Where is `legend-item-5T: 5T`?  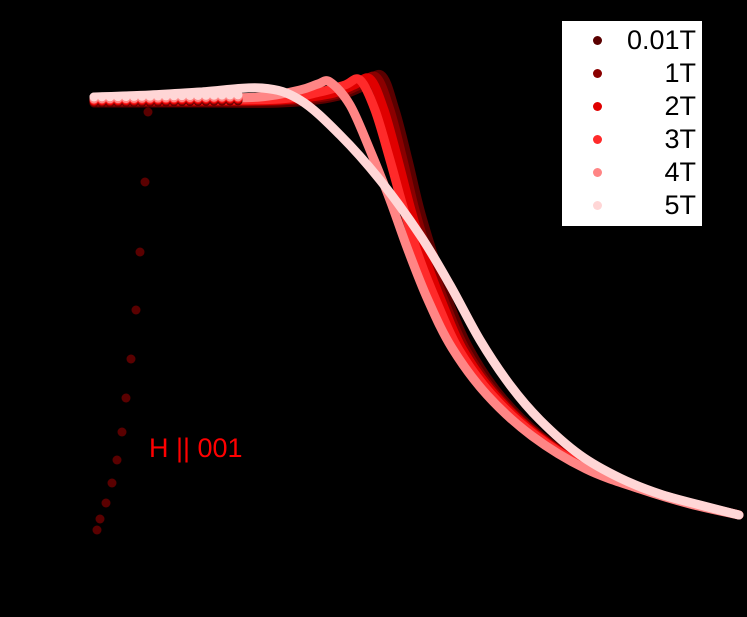
legend-item-5T: 5T is located at coordinates (632, 205).